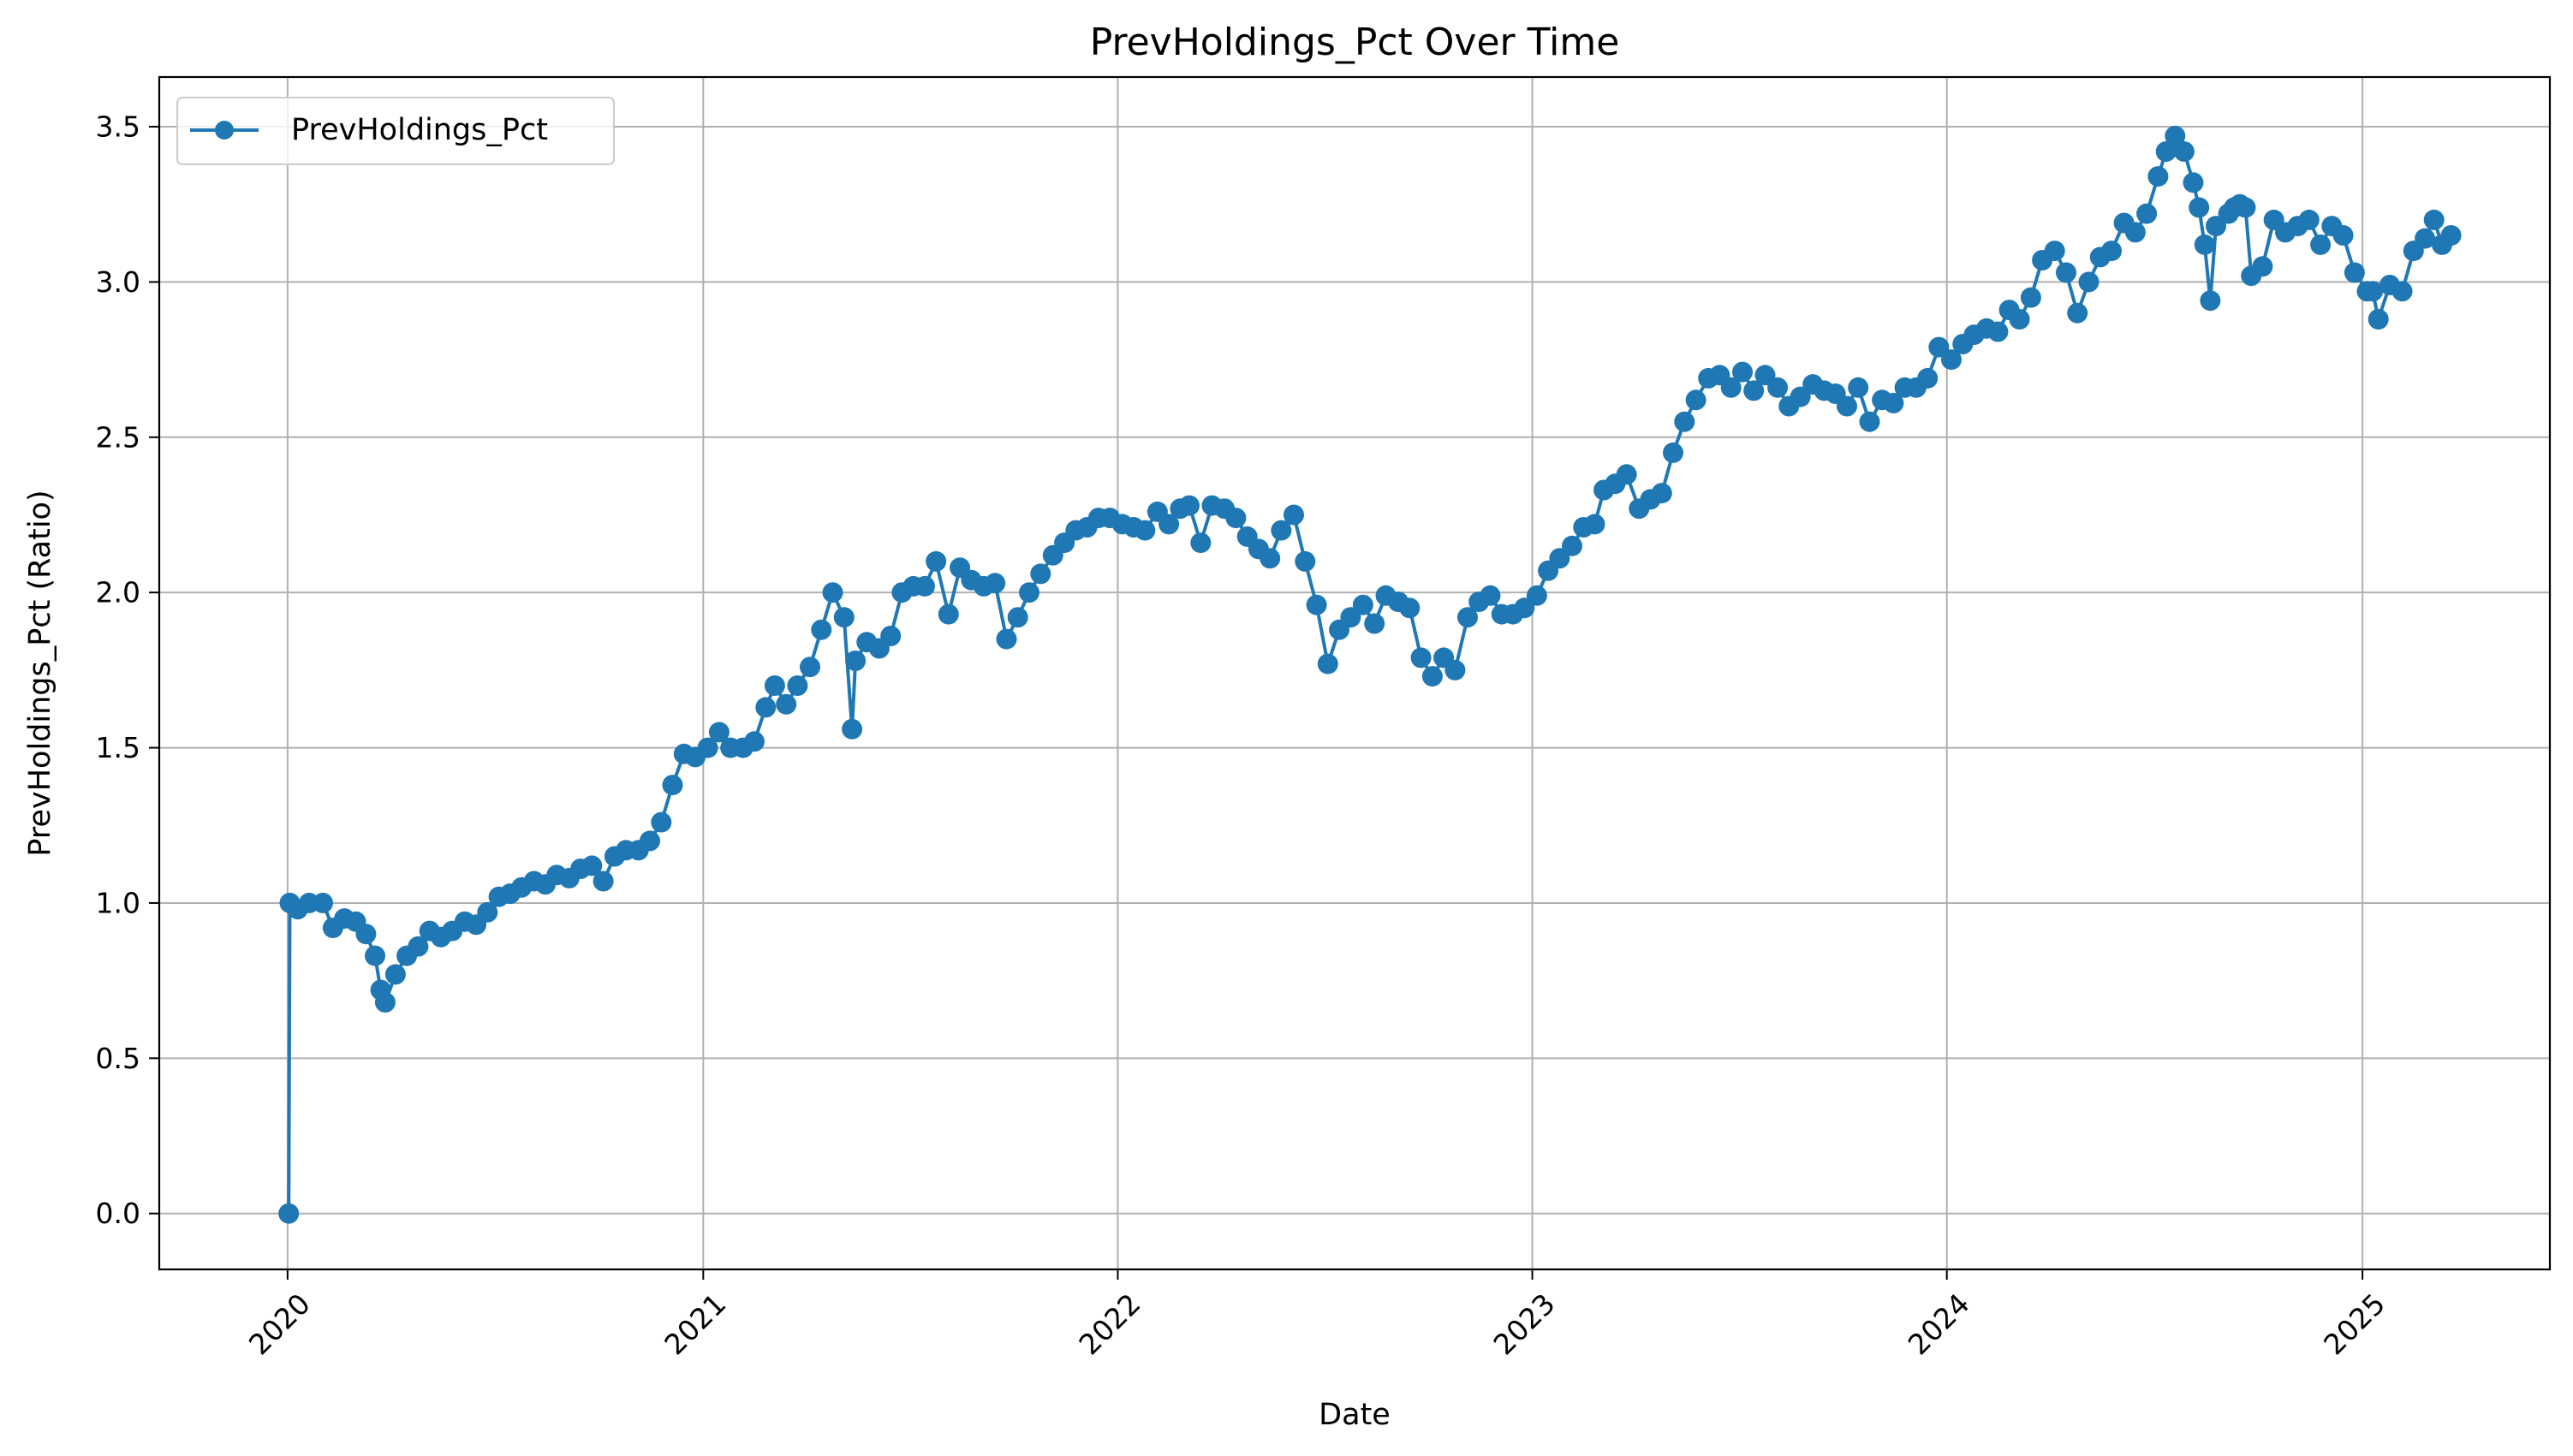 This screenshot has height=1456, width=2573. What do you see at coordinates (118, 1059) in the screenshot?
I see `y-tick-label: 0.5` at bounding box center [118, 1059].